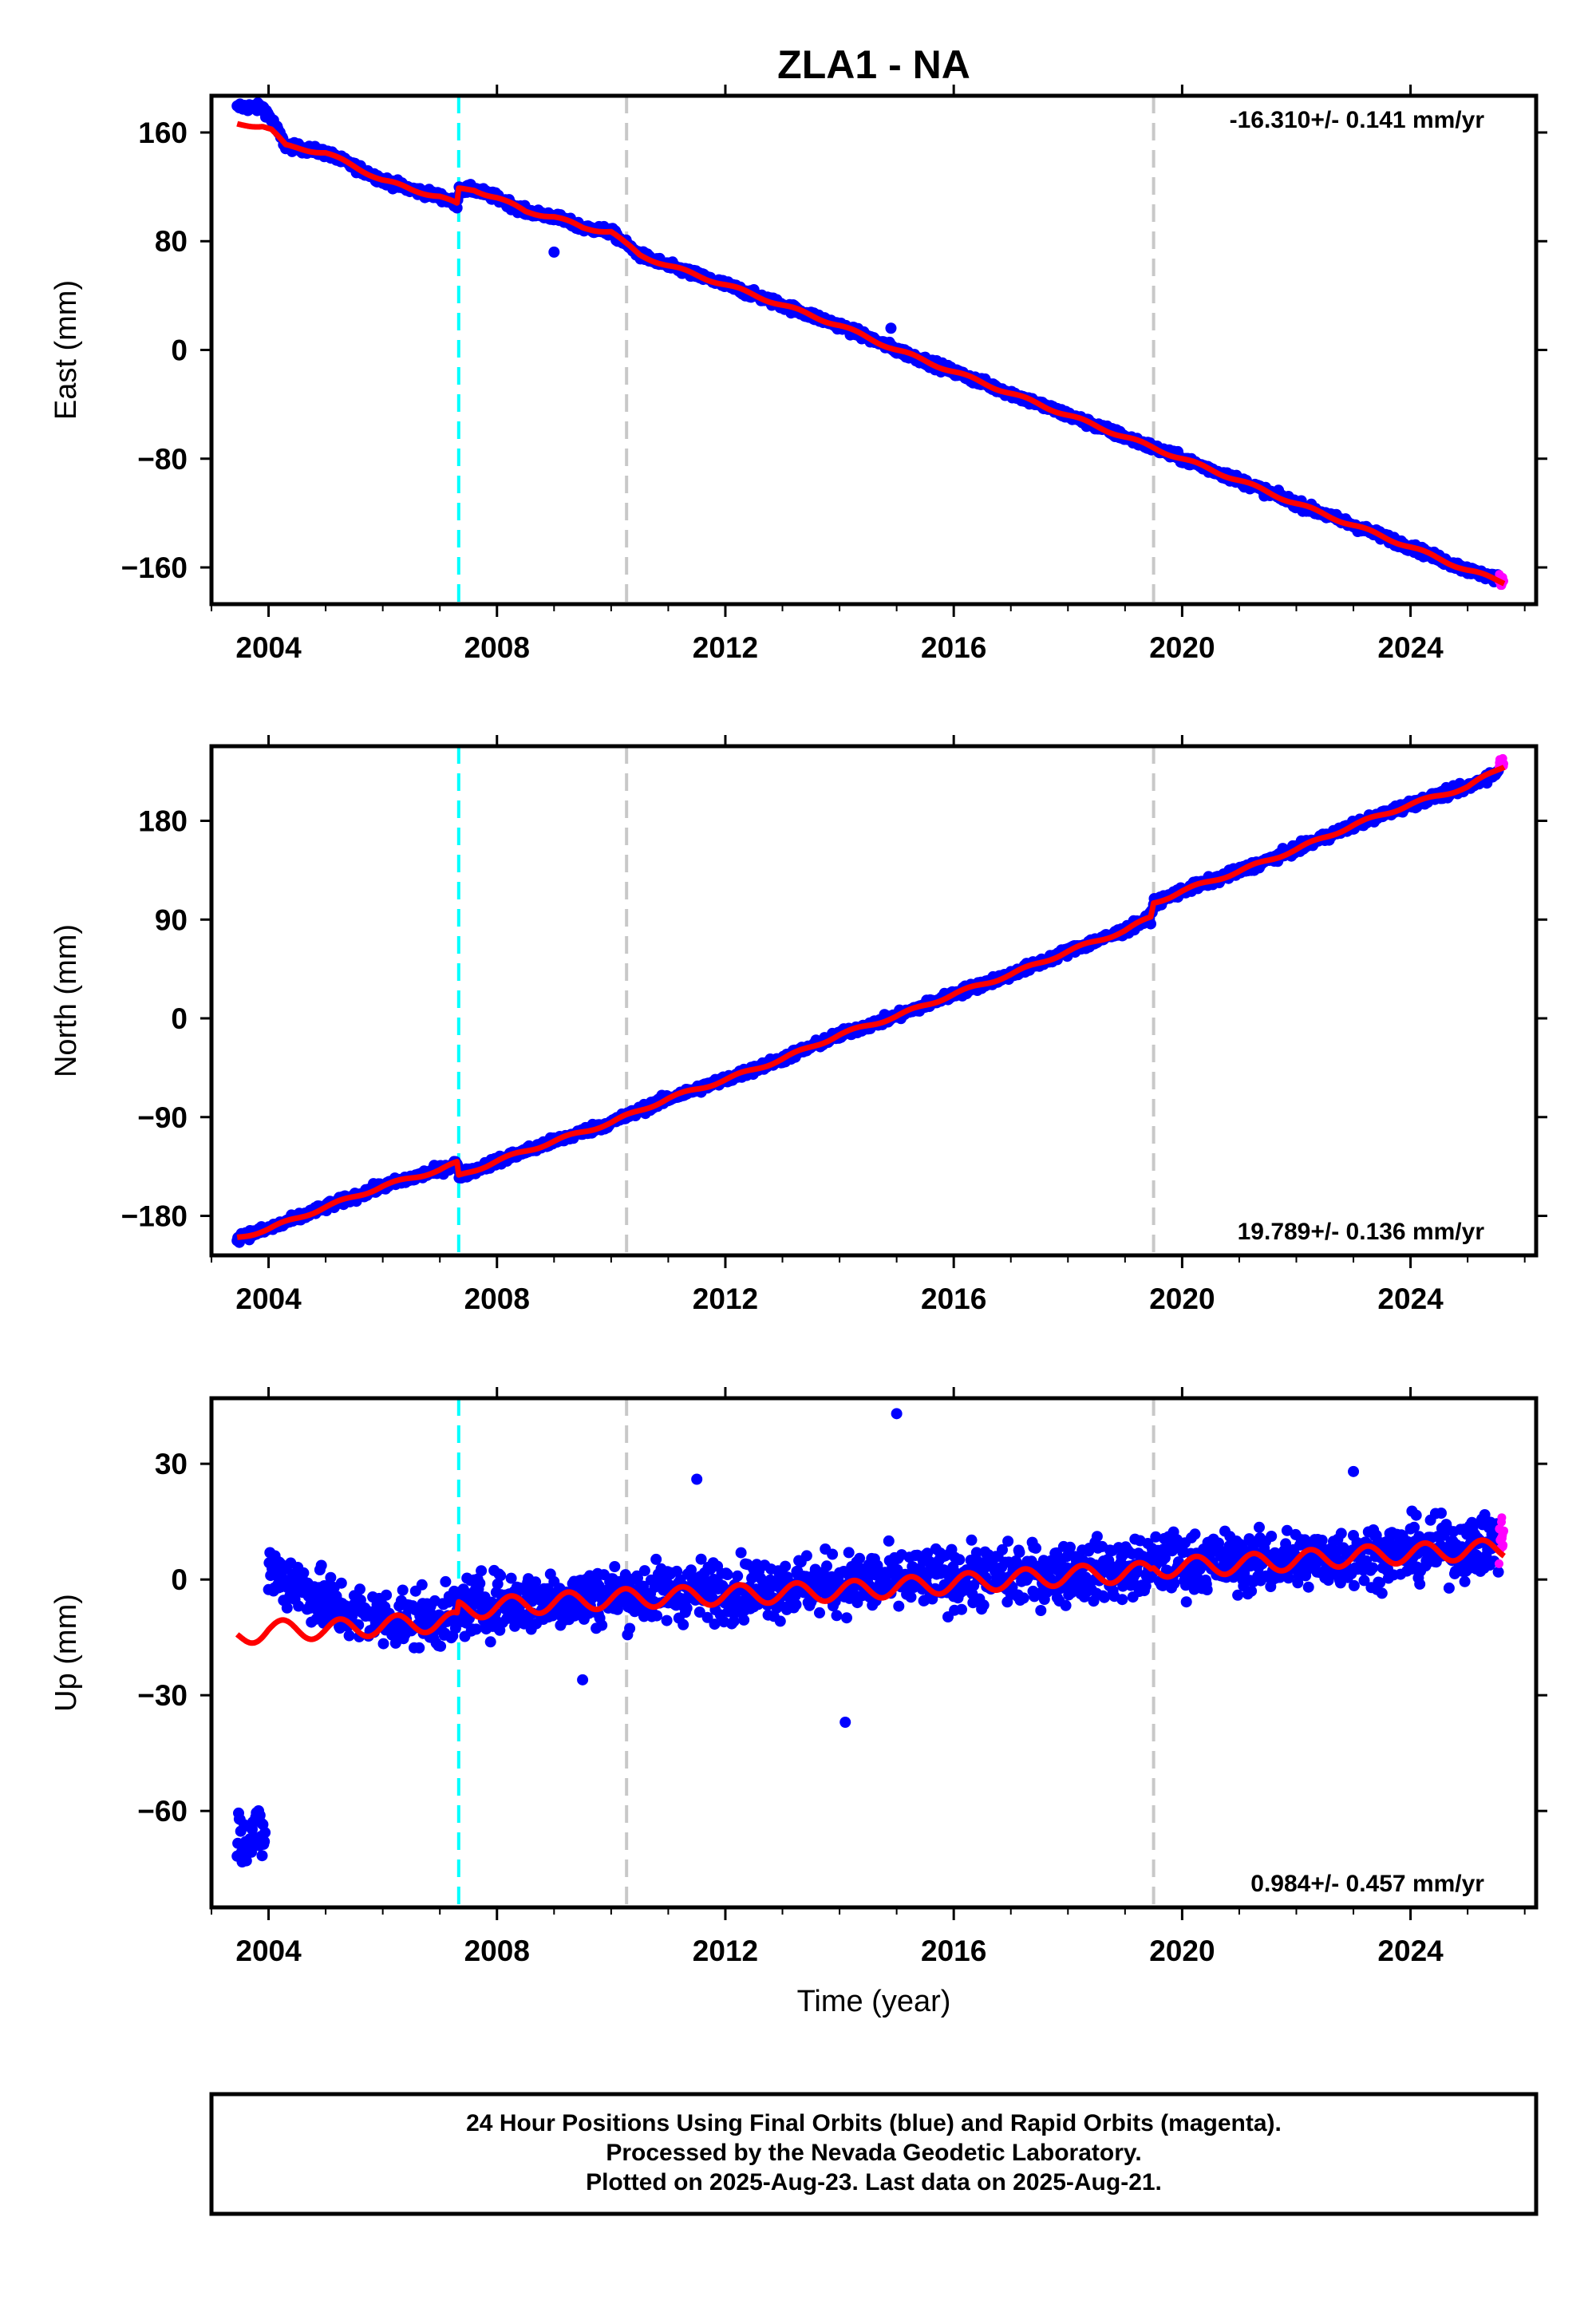  Describe the element at coordinates (163, 821) in the screenshot. I see `y-tick-label: 180` at that location.